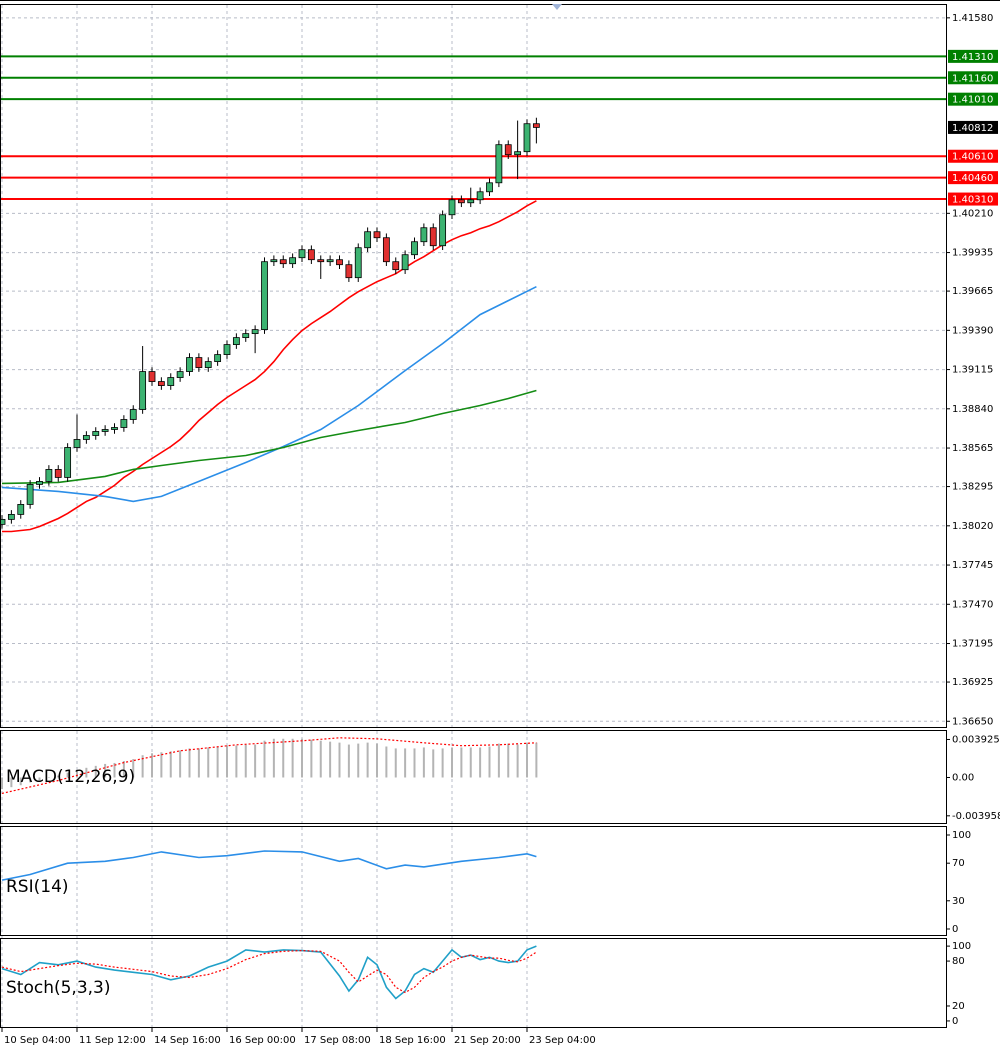 The image size is (1000, 1057). Describe the element at coordinates (958, 1006) in the screenshot. I see `y-tick-label: 20` at that location.